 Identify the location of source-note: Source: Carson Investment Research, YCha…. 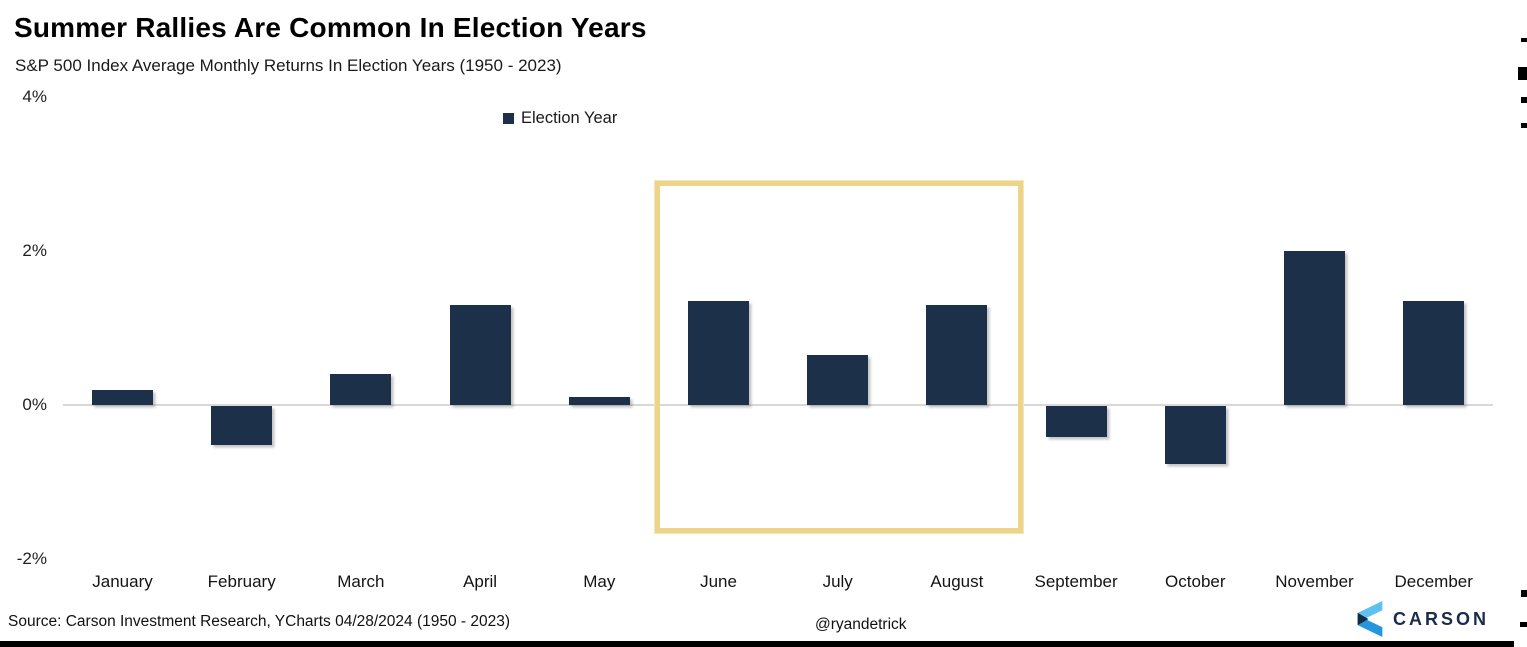
(259, 621).